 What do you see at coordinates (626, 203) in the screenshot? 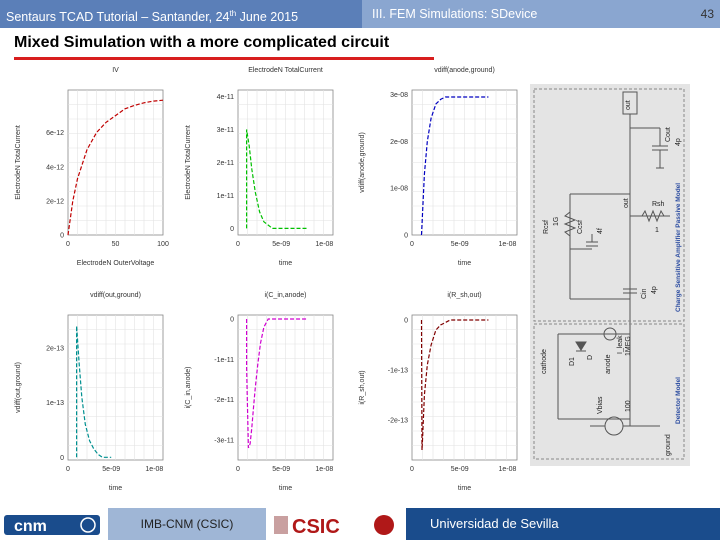
I see `circuit-label-out2: out` at bounding box center [626, 203].